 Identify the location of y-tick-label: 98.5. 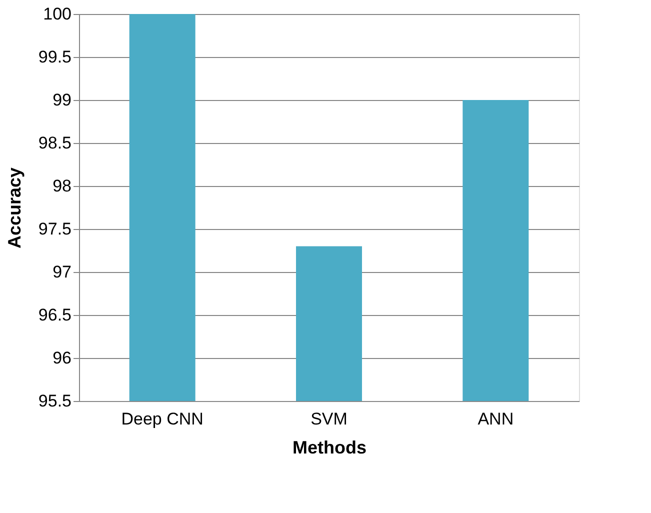
(55, 143).